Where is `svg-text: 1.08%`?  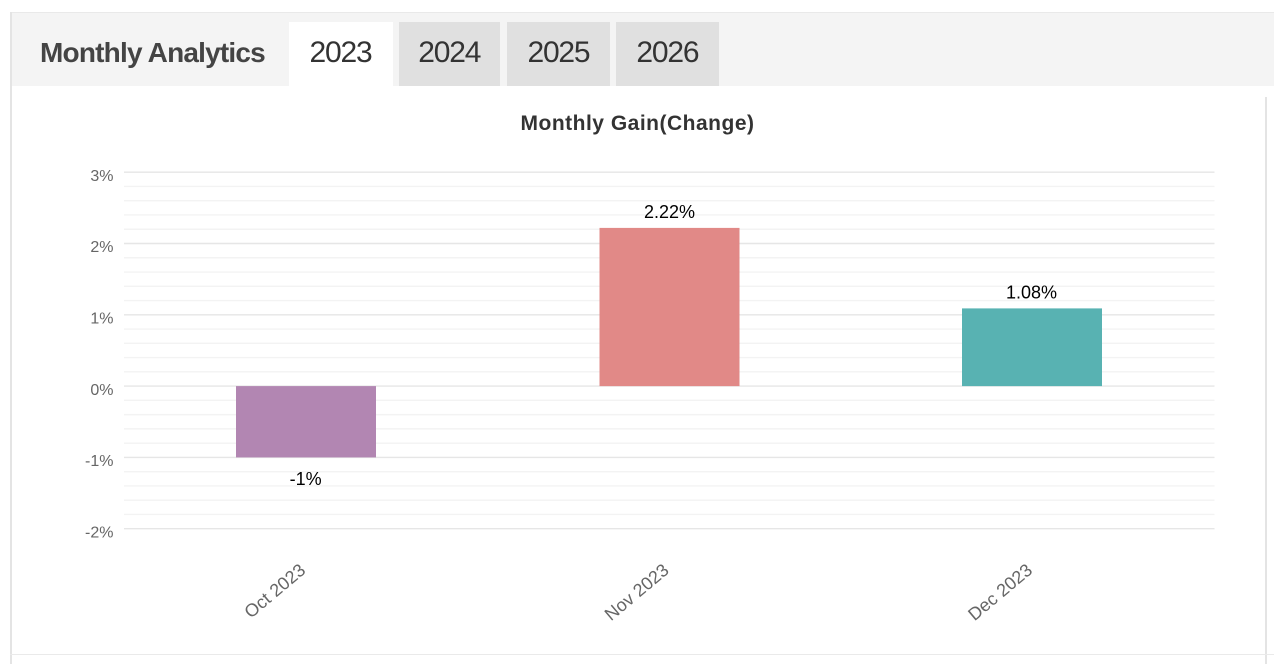
svg-text: 1.08% is located at coordinates (1031, 292).